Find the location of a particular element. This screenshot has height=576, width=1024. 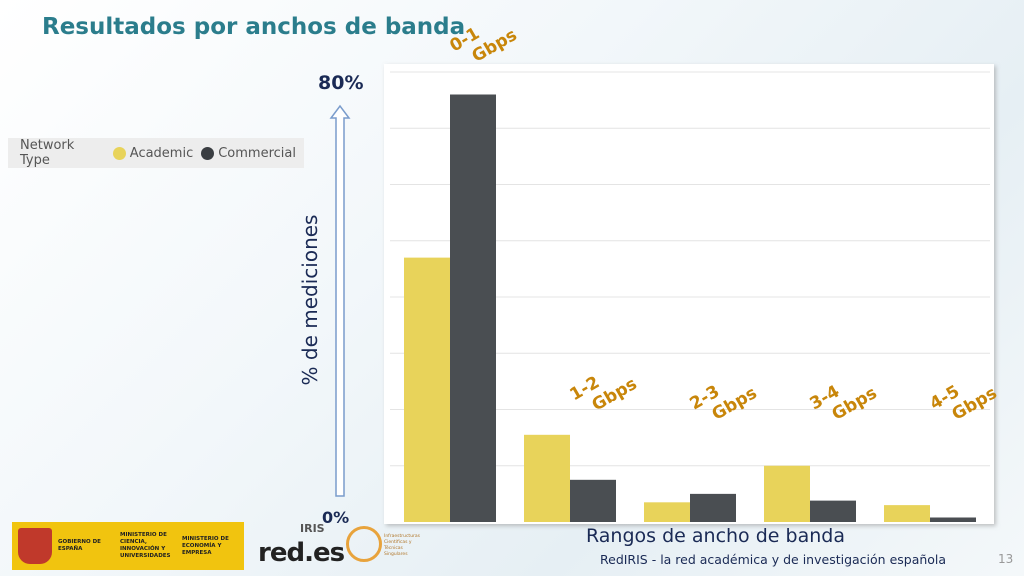

legend-commercial-label: Commercial is located at coordinates (257, 153).